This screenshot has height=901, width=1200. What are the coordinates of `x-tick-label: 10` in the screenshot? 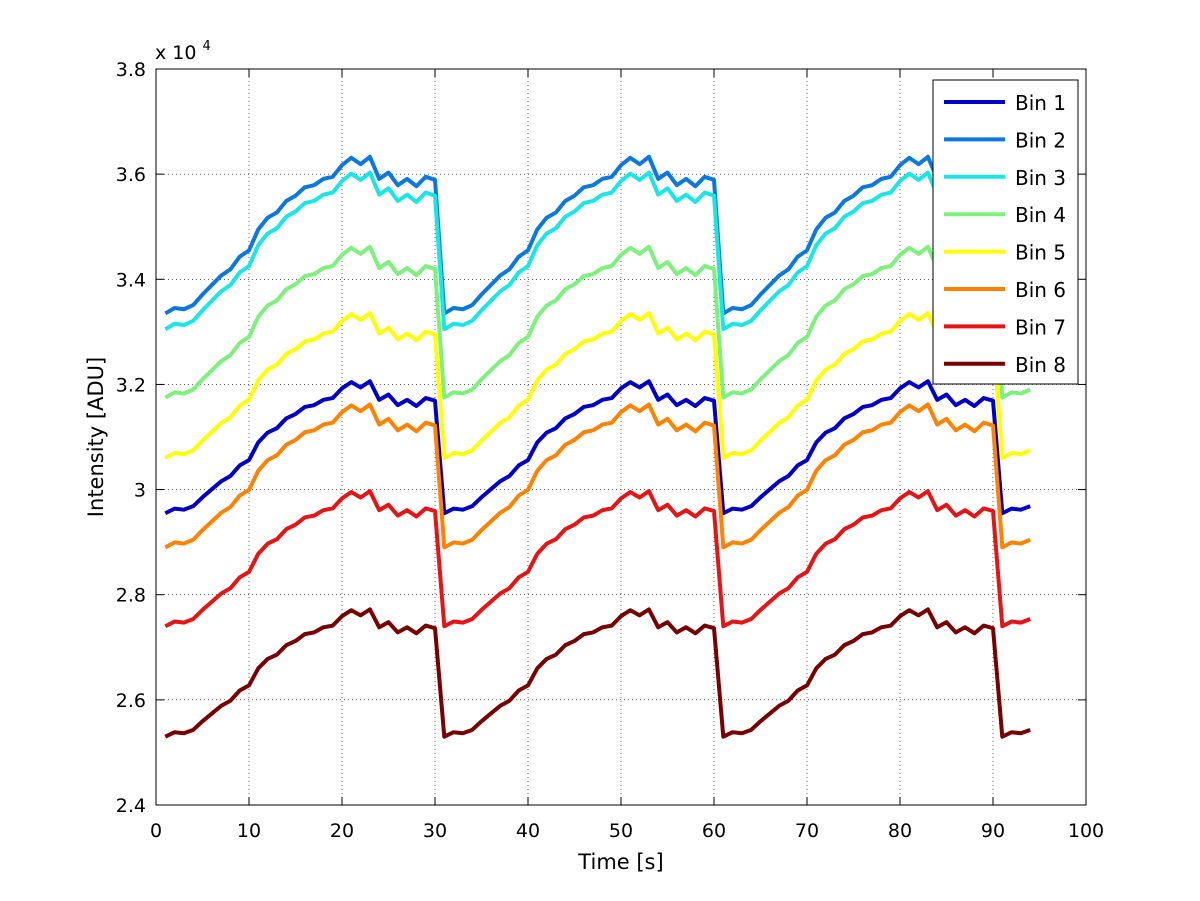 It's located at (249, 831).